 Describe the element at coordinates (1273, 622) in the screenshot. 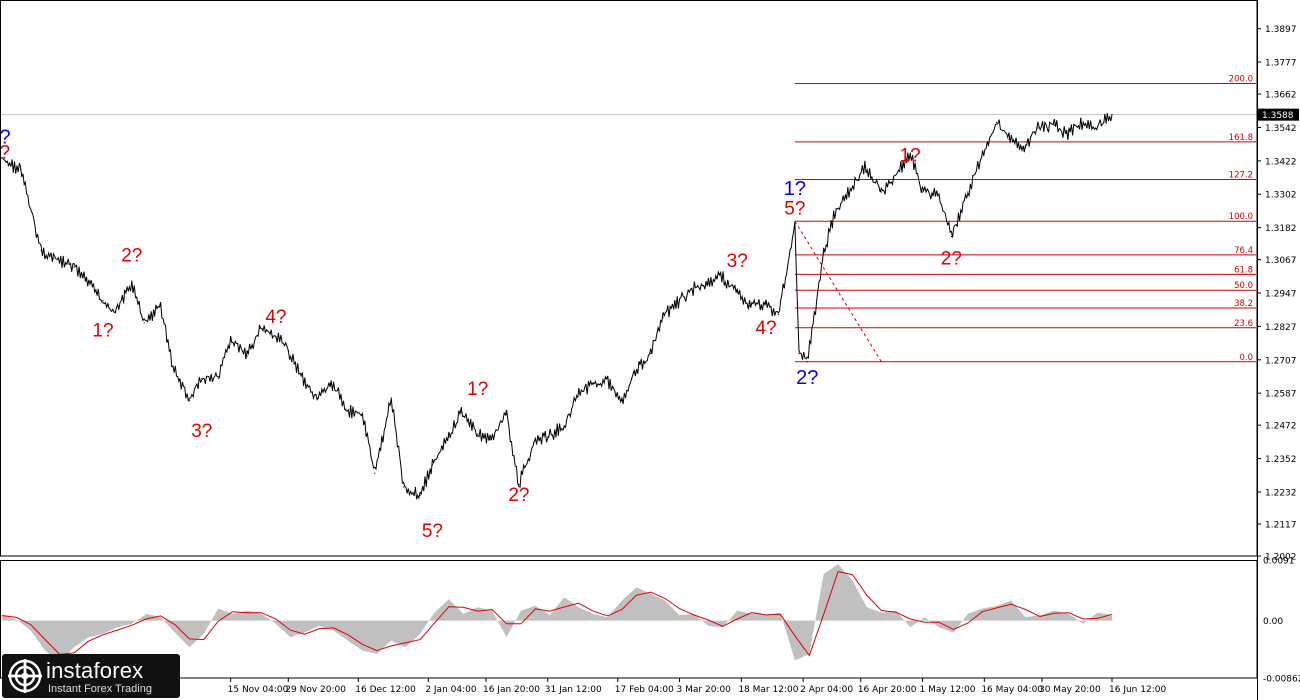

I see `oscillator-tick-label: 0.00` at that location.